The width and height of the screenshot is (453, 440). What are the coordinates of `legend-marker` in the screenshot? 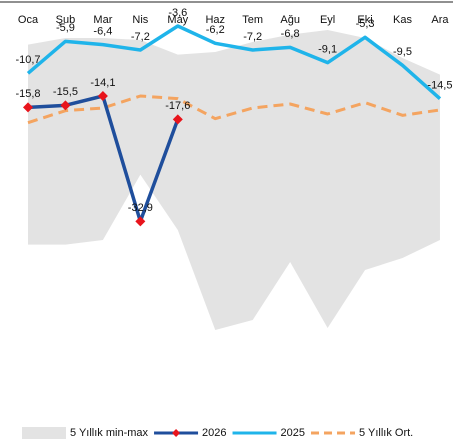 It's located at (176, 433).